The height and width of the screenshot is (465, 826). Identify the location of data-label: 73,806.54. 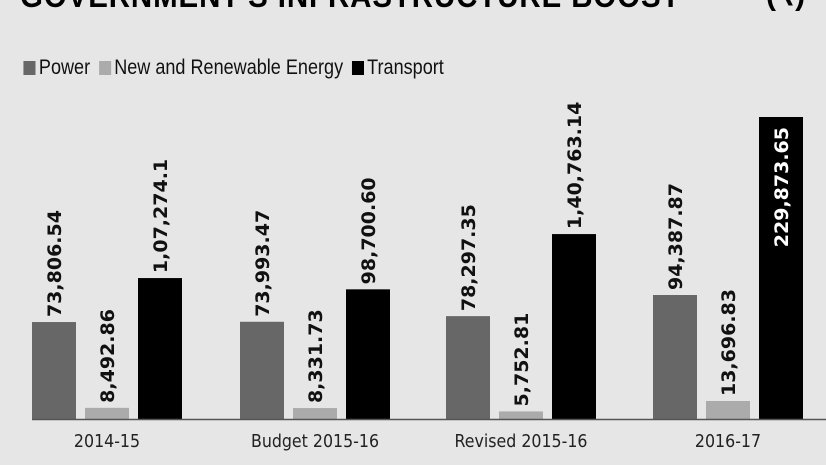
(55, 263).